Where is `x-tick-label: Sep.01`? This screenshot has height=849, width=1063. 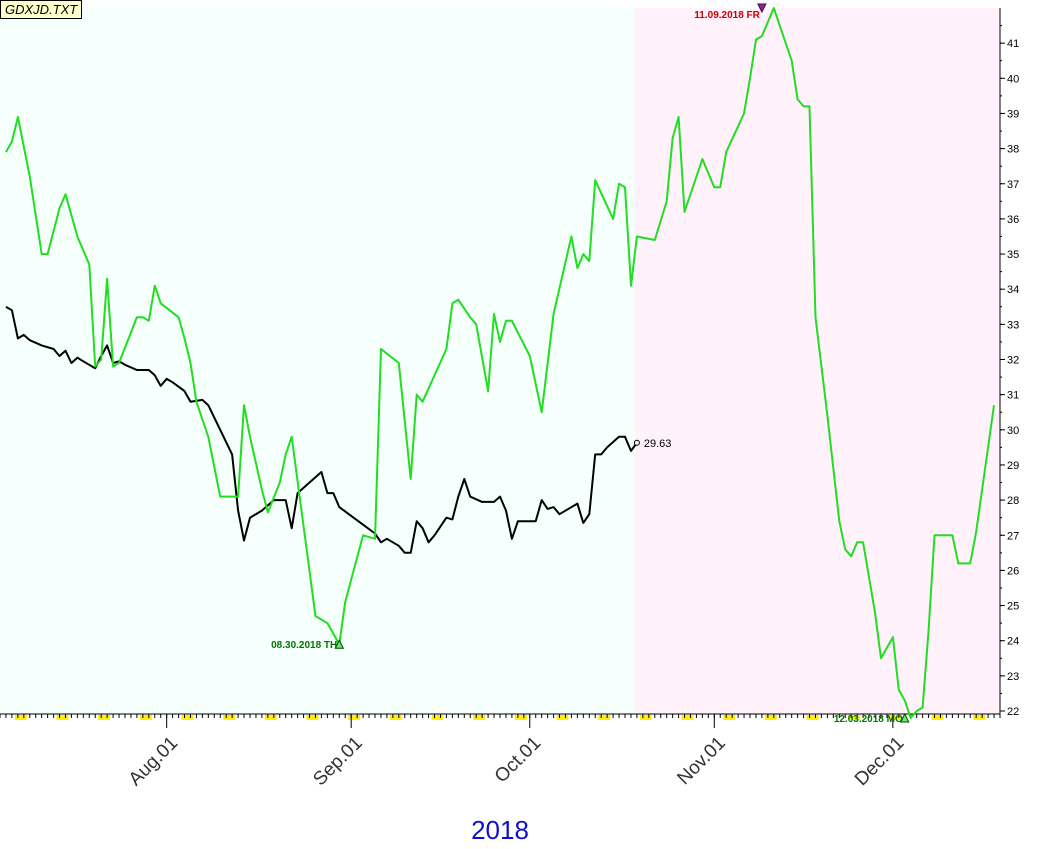 x-tick-label: Sep.01 is located at coordinates (337, 761).